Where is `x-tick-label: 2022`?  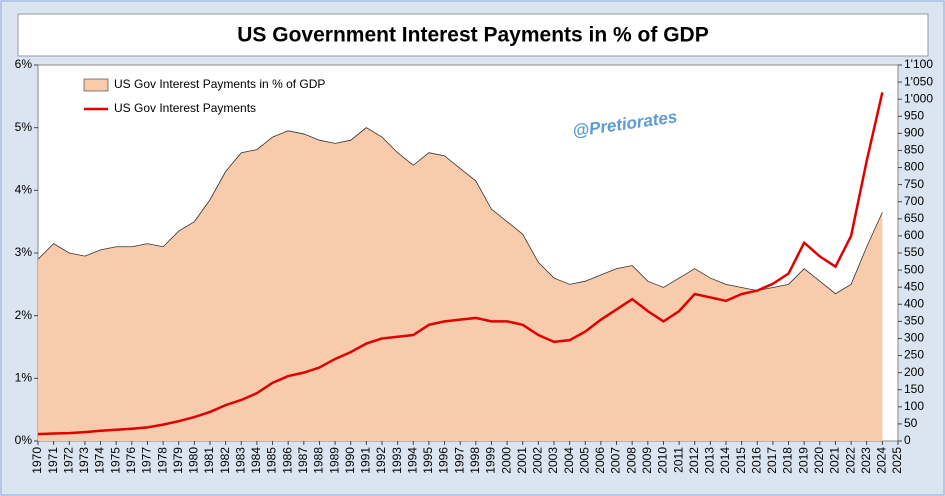 x-tick-label: 2022 is located at coordinates (850, 460).